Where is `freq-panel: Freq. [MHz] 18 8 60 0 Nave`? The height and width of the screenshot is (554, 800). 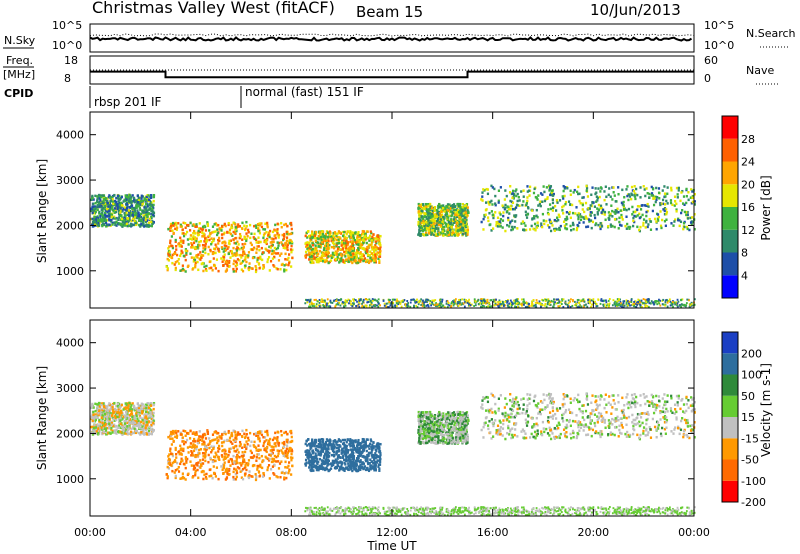
freq-panel: Freq. [MHz] 18 8 60 0 Nave is located at coordinates (391, 69).